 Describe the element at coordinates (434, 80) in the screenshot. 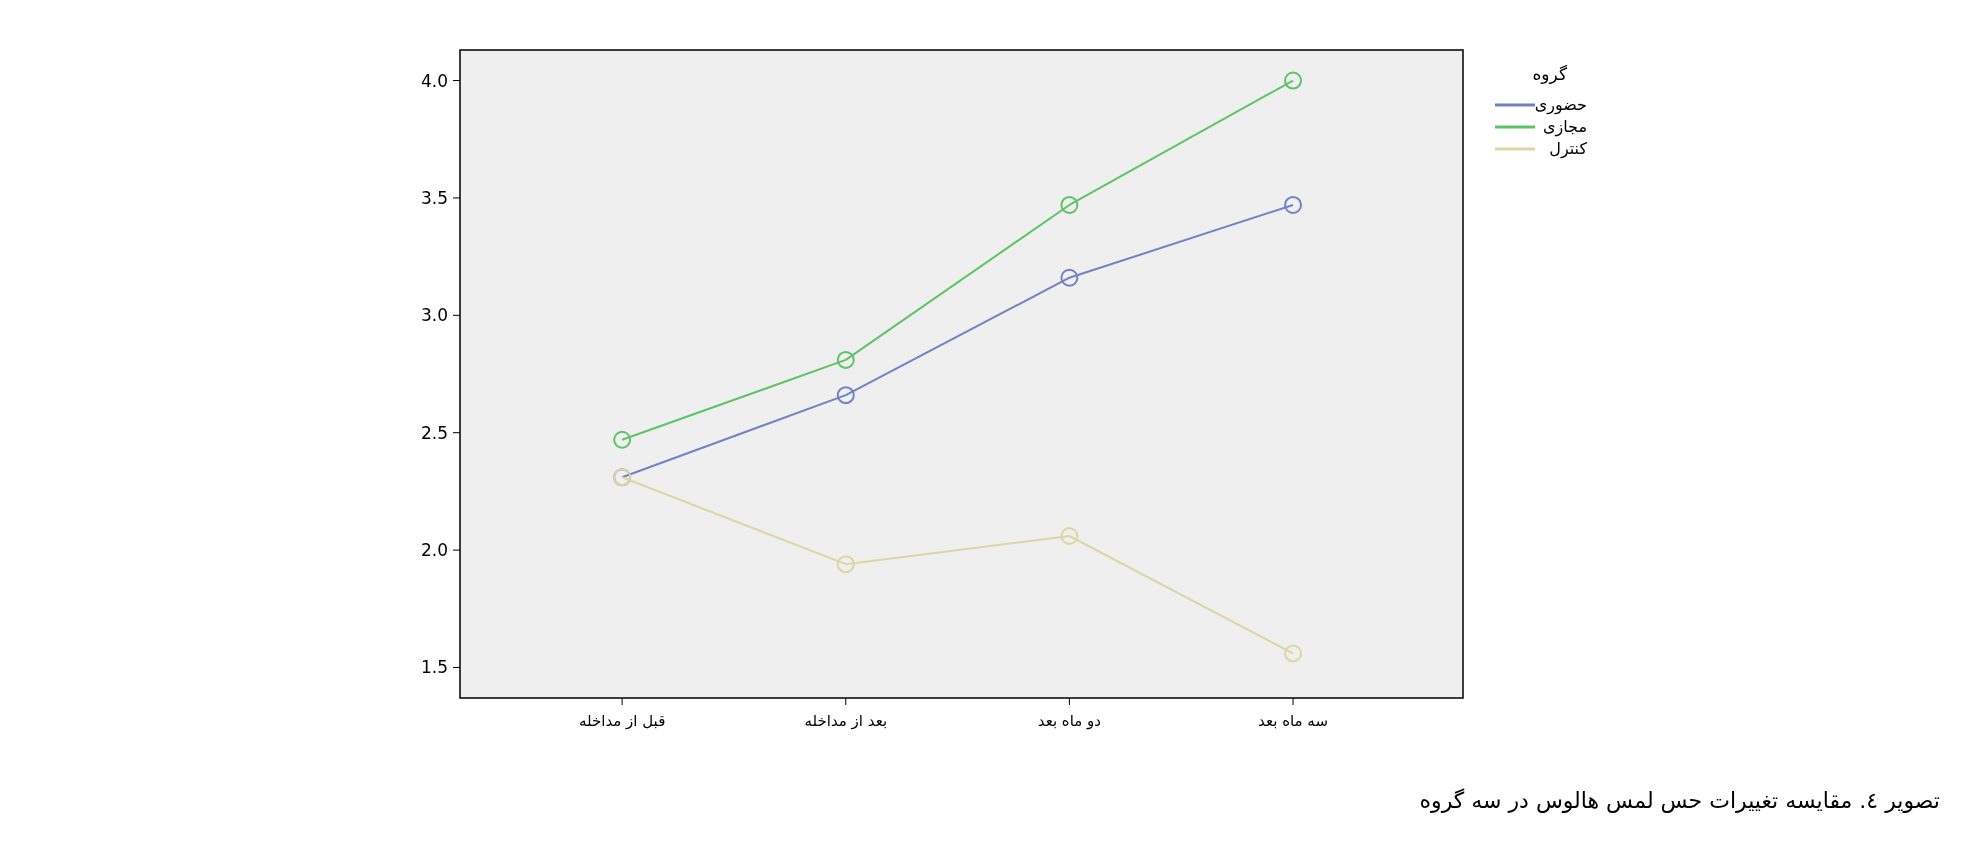

I see `y-tick-label: 4.0` at that location.